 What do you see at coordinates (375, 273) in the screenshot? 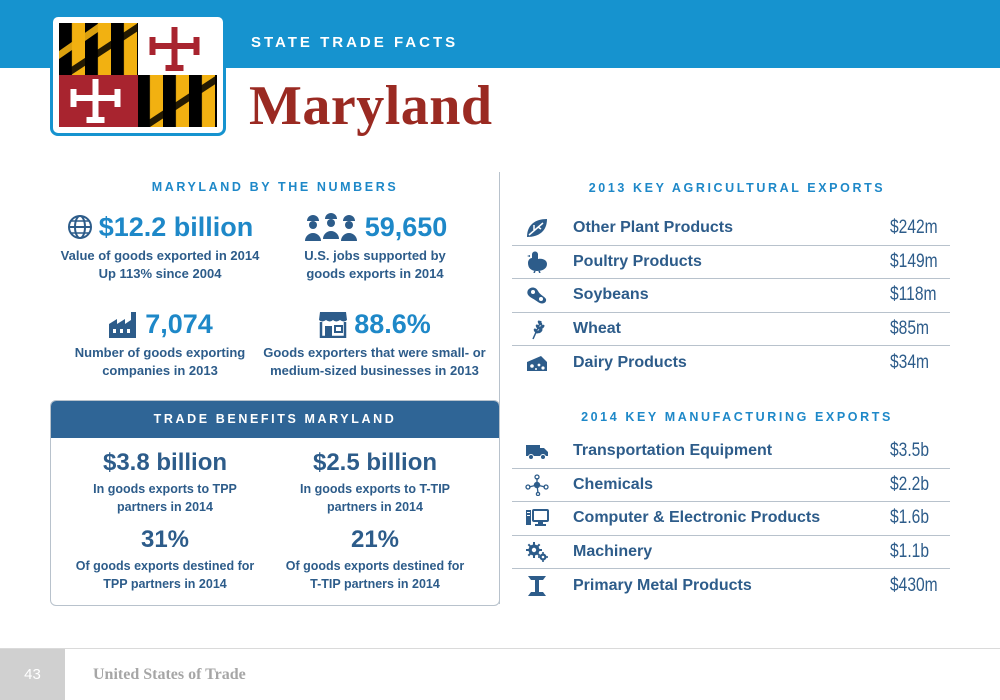
I see `stat-caption-line2: goods exports in 2014` at bounding box center [375, 273].